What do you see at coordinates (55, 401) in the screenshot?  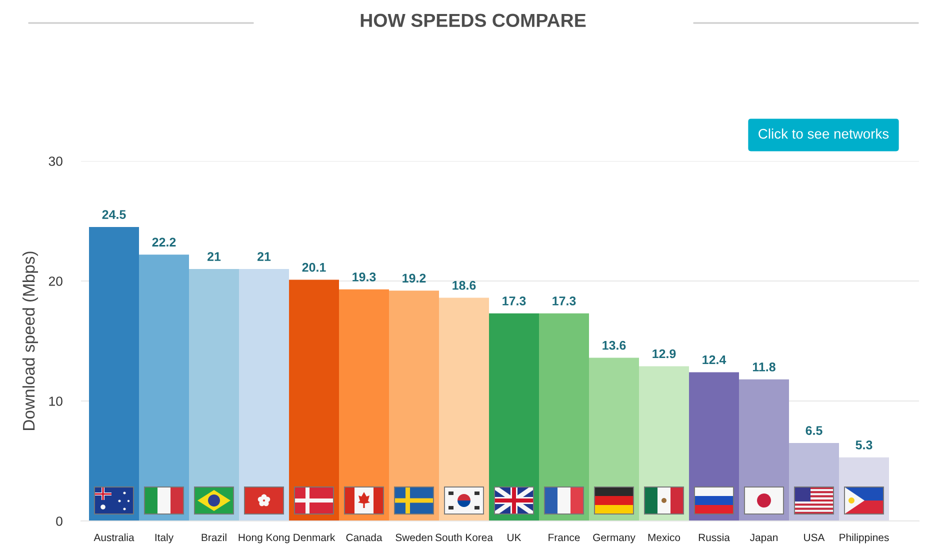 I see `y-tick-label: 10` at bounding box center [55, 401].